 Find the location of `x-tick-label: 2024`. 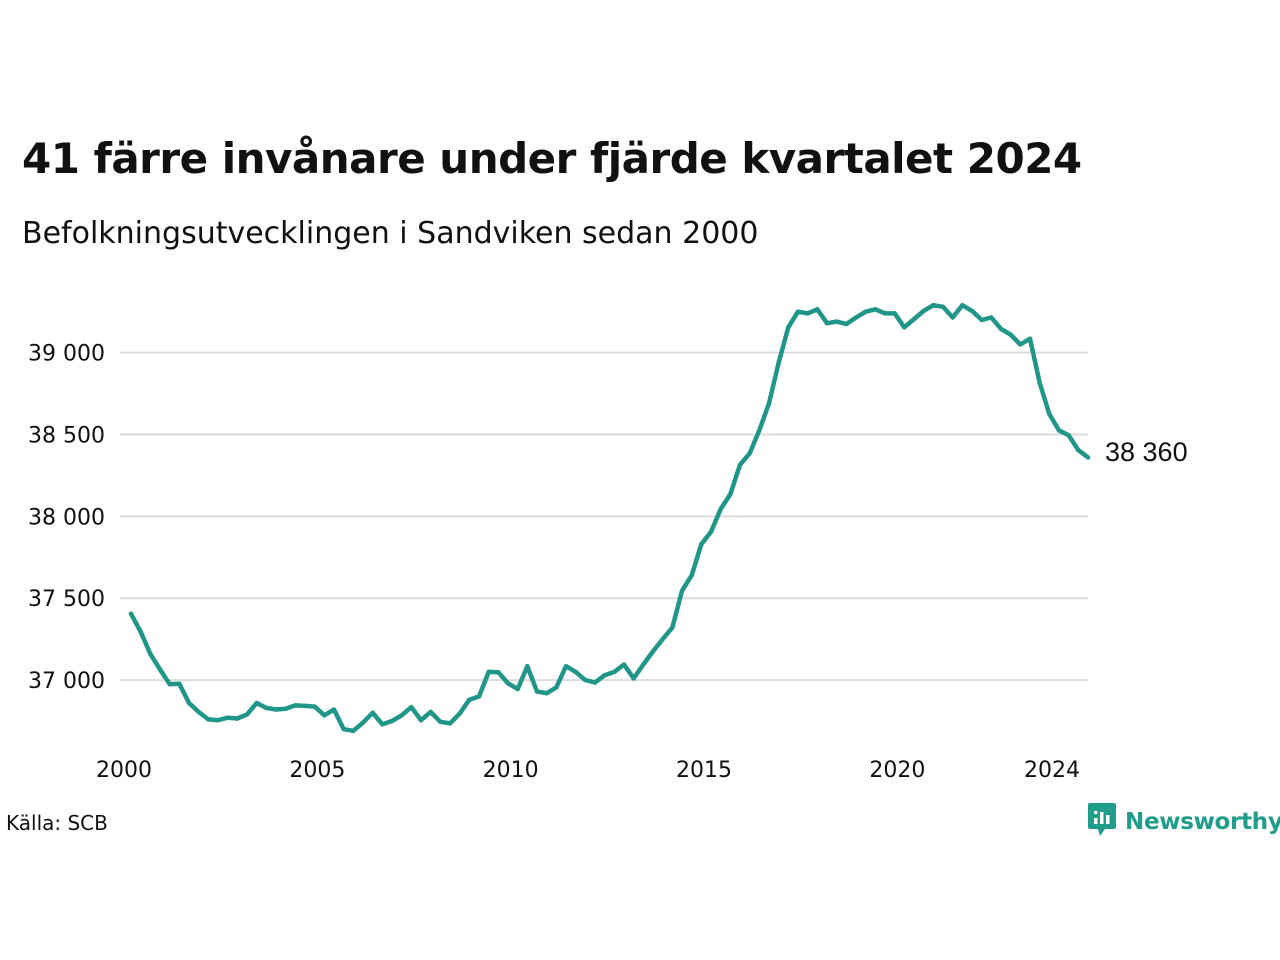

x-tick-label: 2024 is located at coordinates (1052, 770).